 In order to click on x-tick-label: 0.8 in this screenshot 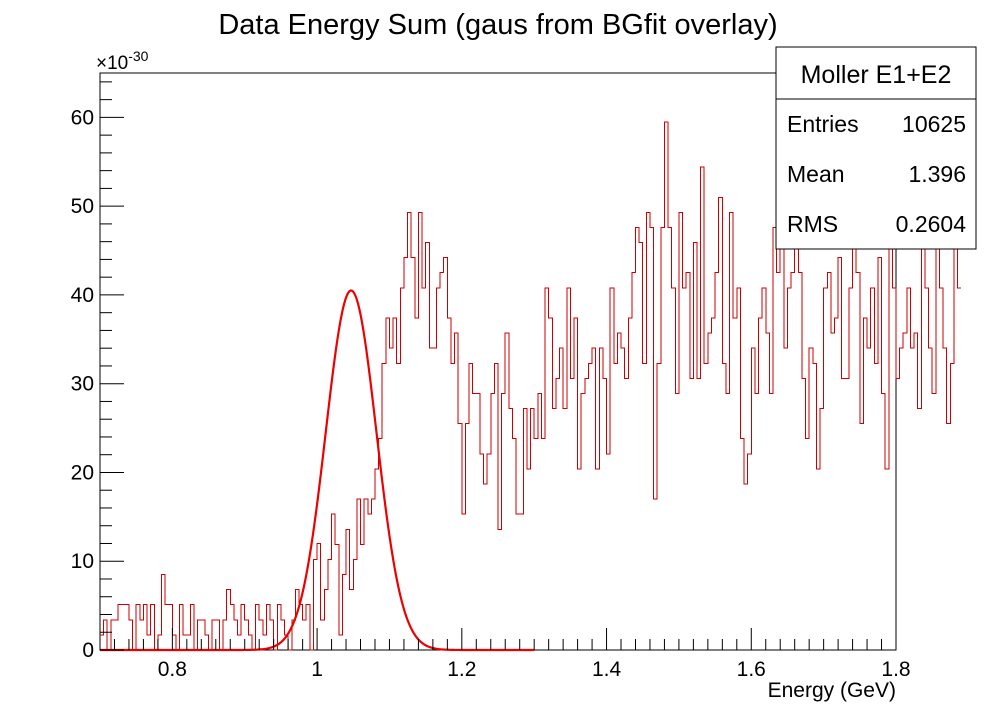, I will do `click(172, 669)`.